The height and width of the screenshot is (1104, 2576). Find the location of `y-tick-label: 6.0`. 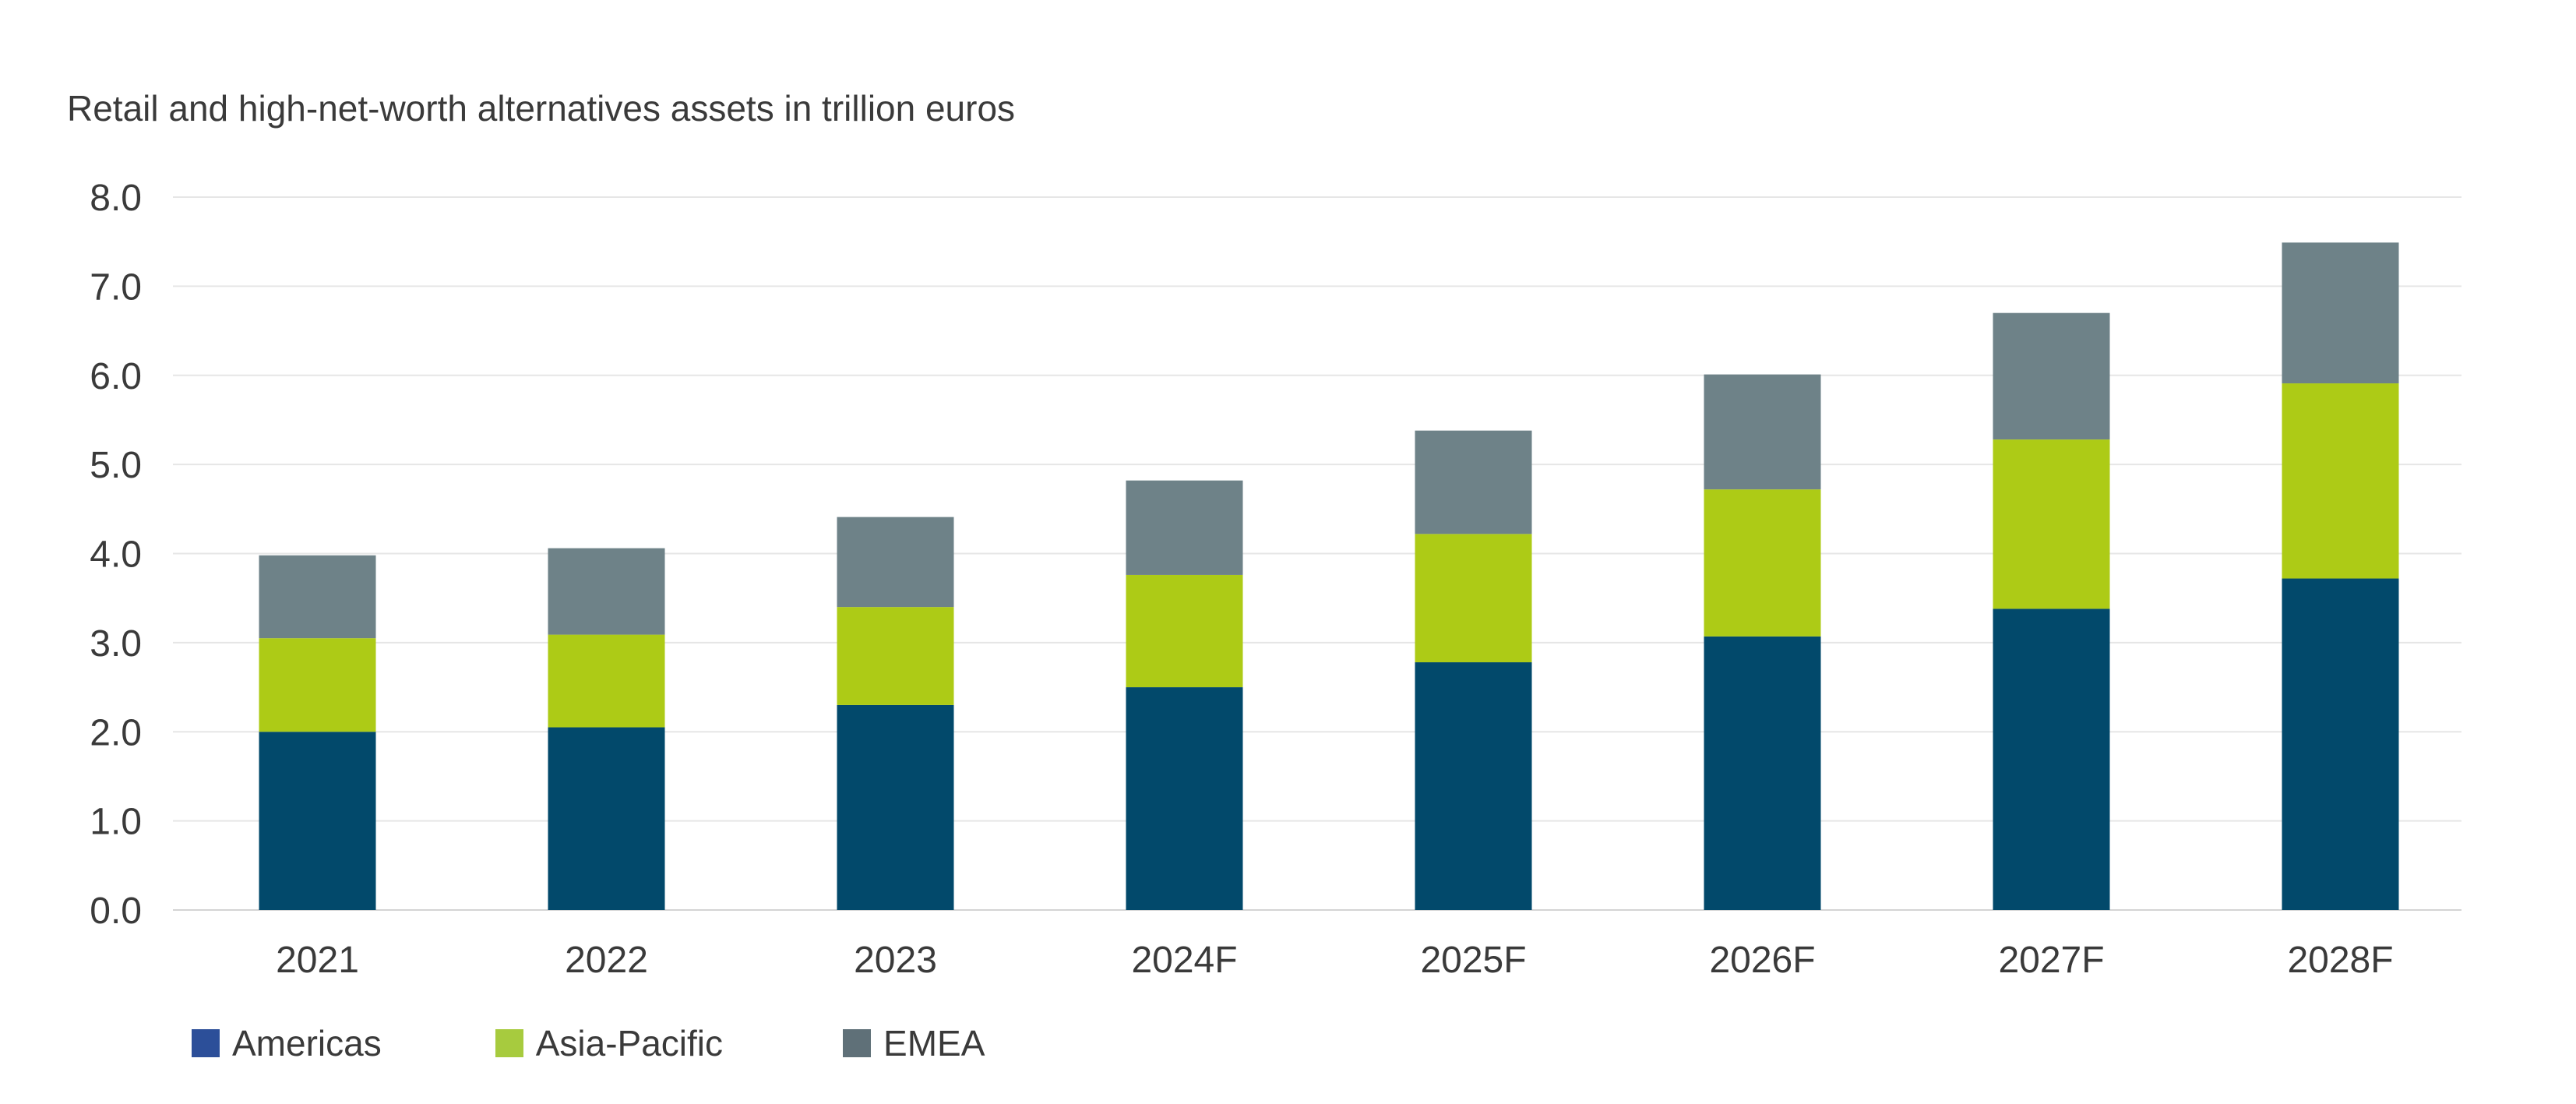

y-tick-label: 6.0 is located at coordinates (116, 377).